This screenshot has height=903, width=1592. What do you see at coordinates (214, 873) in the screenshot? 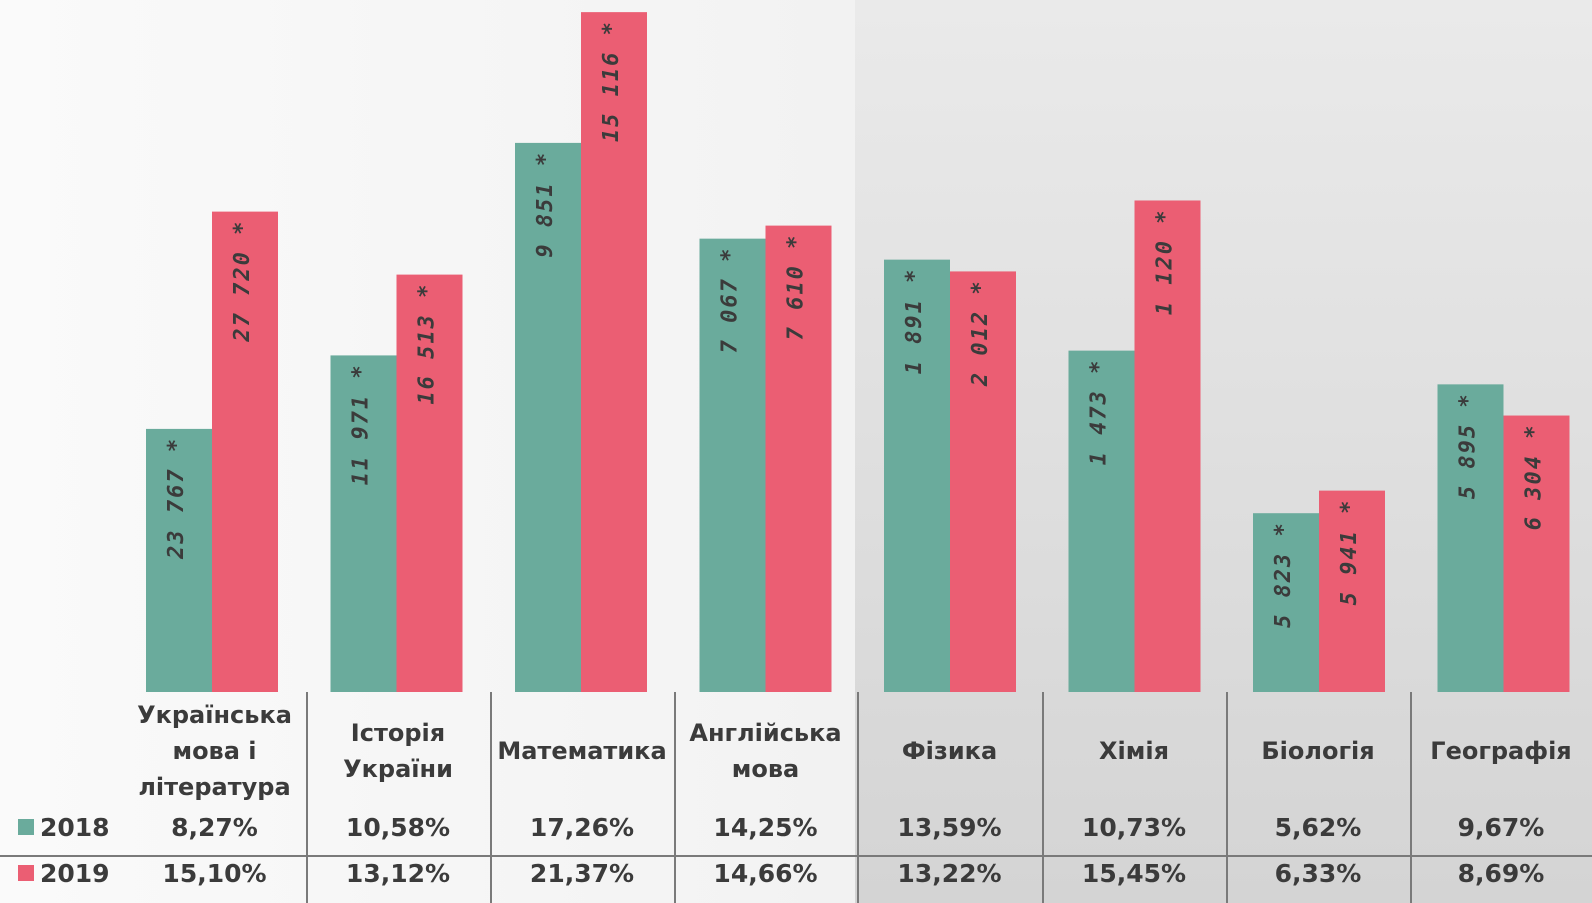
I see `percent-cell: 15,10%` at bounding box center [214, 873].